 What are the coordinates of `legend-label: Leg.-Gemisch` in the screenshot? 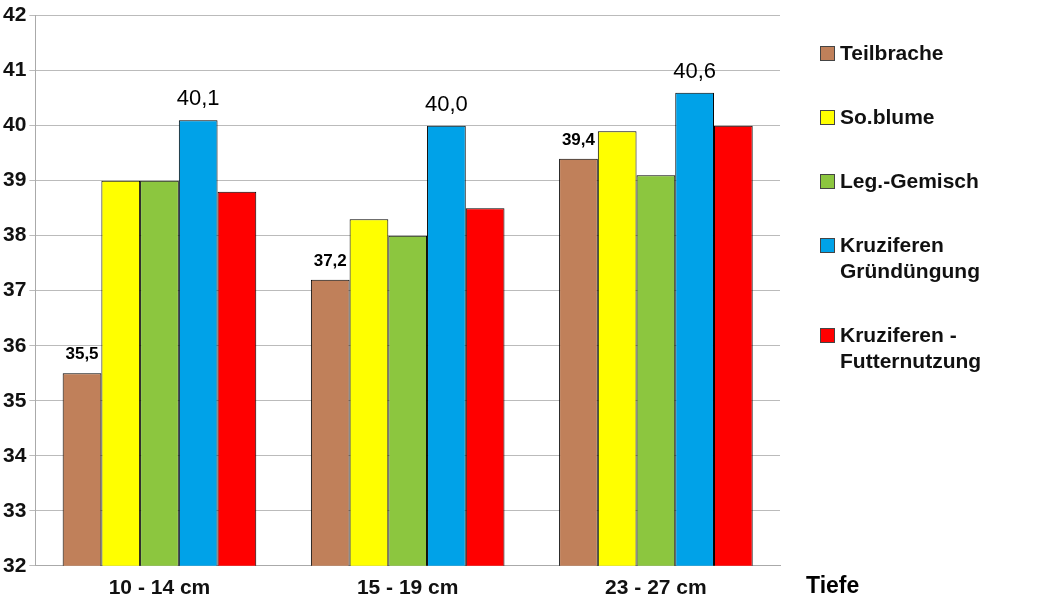 It's located at (910, 181).